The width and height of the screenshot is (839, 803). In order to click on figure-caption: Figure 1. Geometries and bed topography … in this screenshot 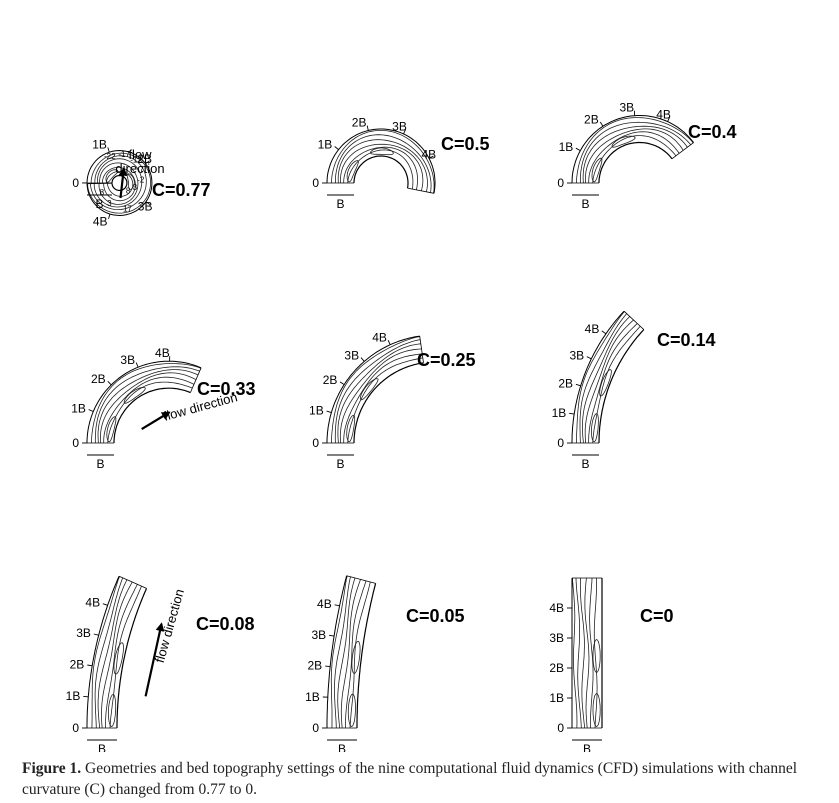, I will do `click(426, 779)`.